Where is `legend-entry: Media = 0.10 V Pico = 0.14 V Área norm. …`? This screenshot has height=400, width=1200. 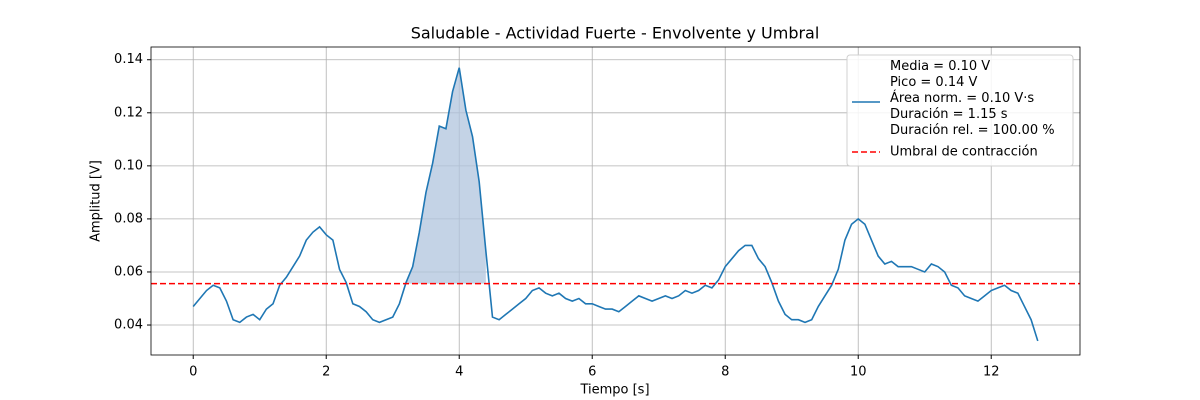 legend-entry: Media = 0.10 V Pico = 0.14 V Área norm. … is located at coordinates (972, 98).